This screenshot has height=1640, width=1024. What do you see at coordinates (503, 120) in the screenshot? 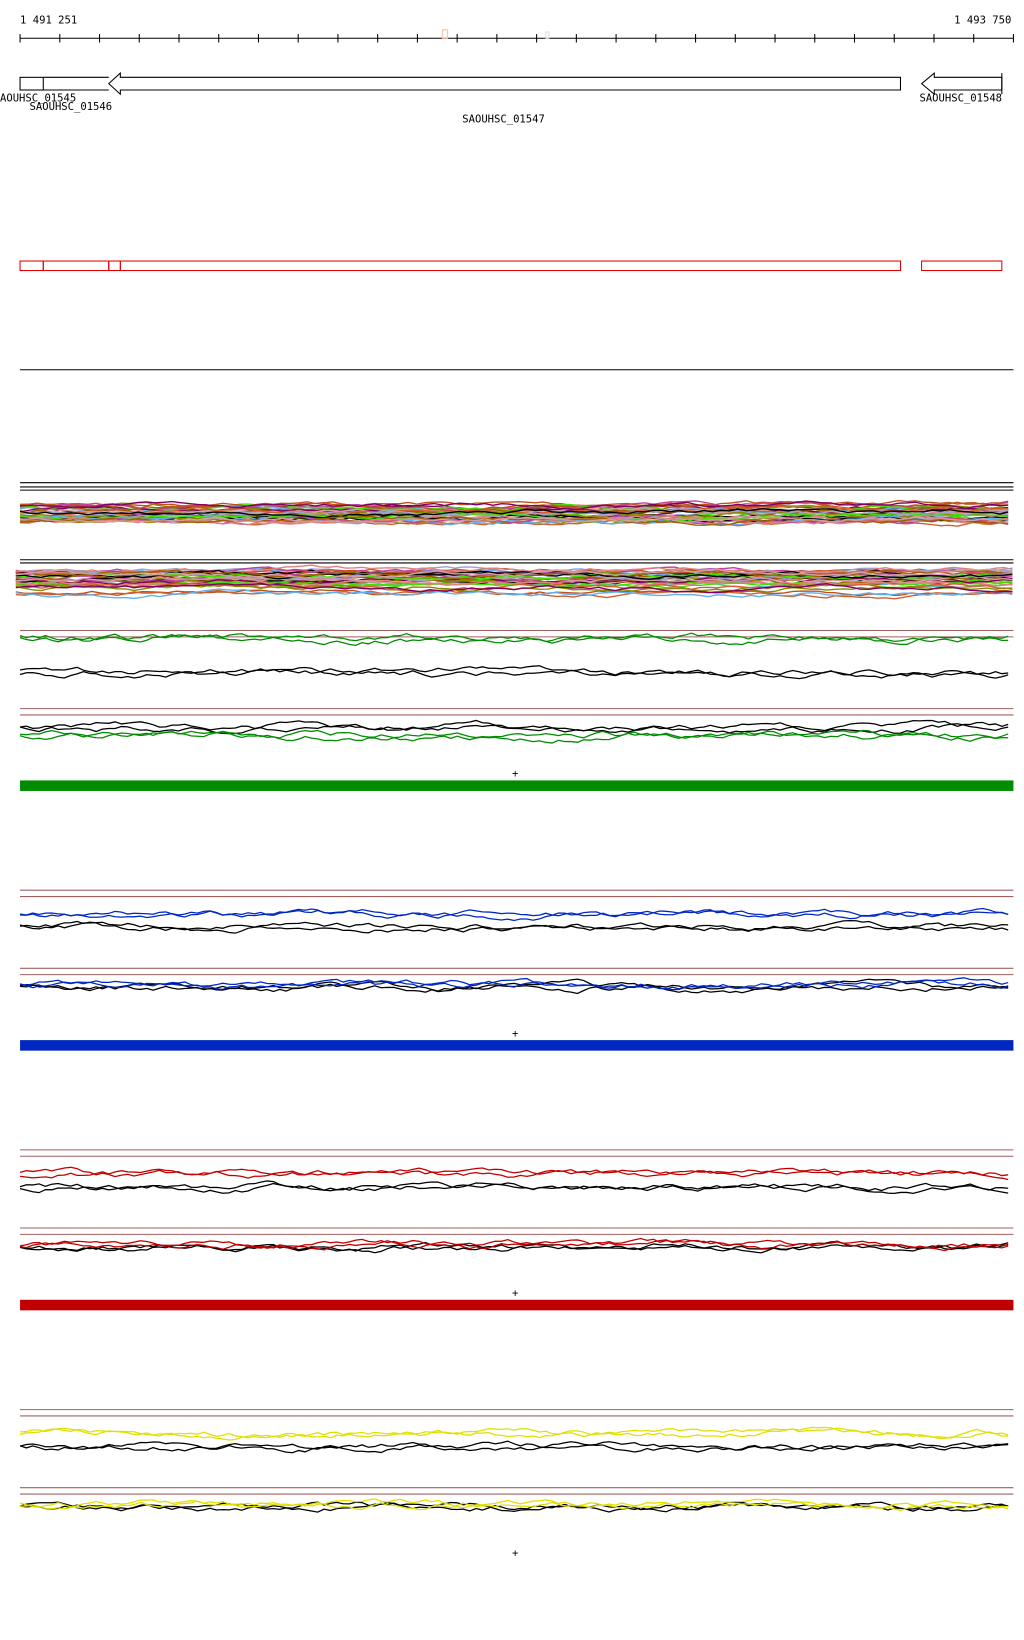
I see `gene-label: SAOUHSC_01547` at bounding box center [503, 120].